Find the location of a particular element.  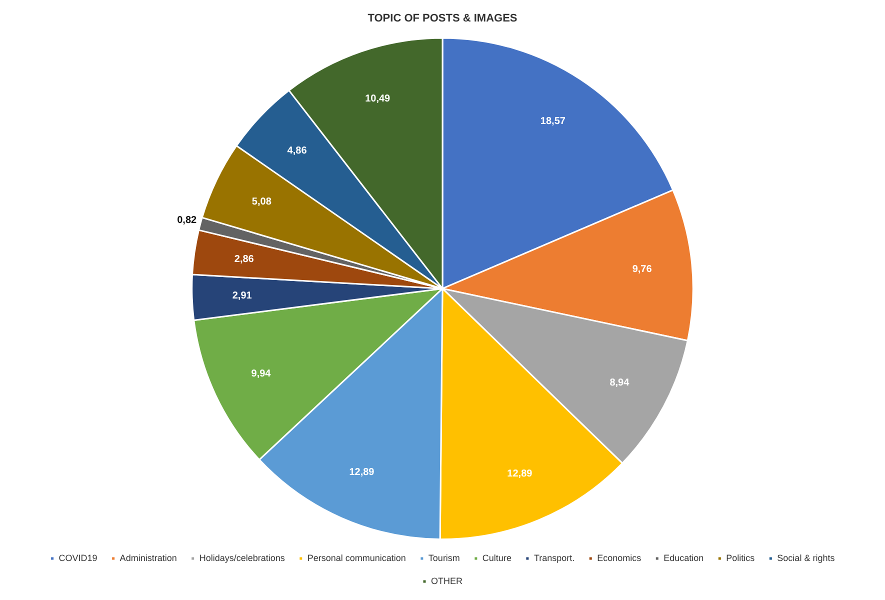

data-label: 10,49 is located at coordinates (378, 99).